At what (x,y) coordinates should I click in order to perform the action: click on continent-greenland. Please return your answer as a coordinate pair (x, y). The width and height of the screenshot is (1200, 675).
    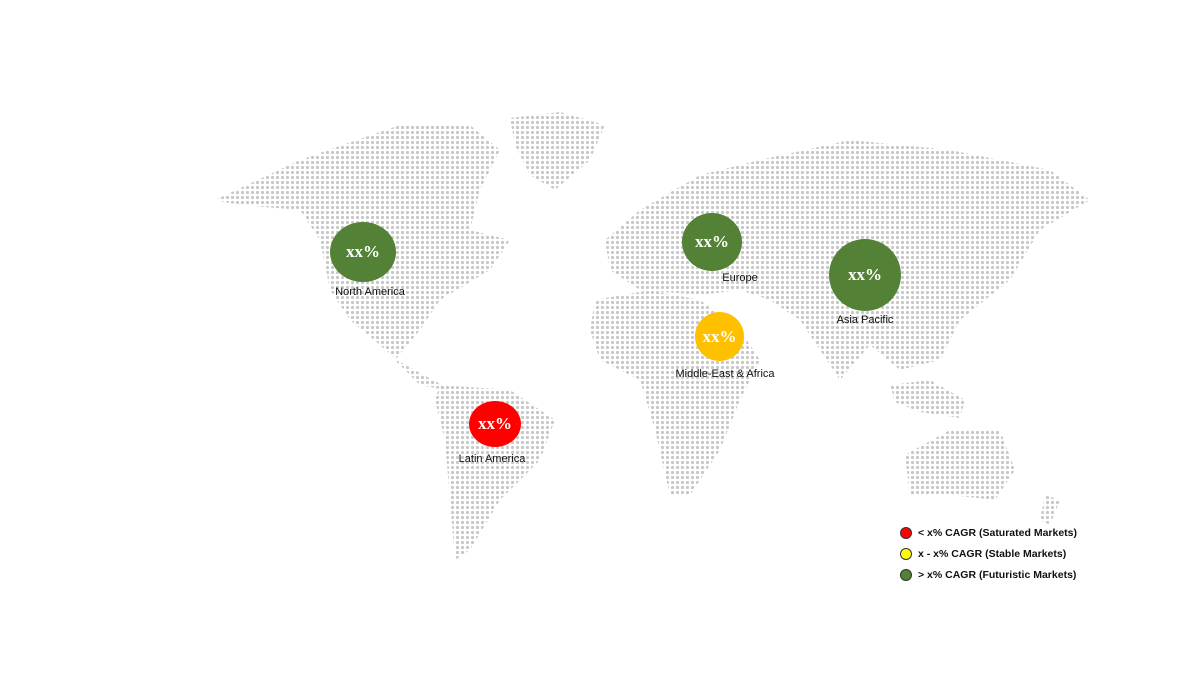
    Looking at the image, I should click on (557, 151).